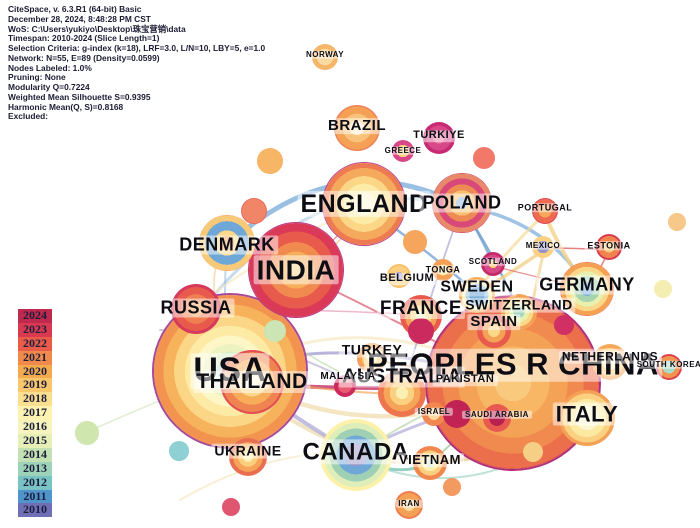  Describe the element at coordinates (356, 452) in the screenshot. I see `label-canada: CANADA` at that location.